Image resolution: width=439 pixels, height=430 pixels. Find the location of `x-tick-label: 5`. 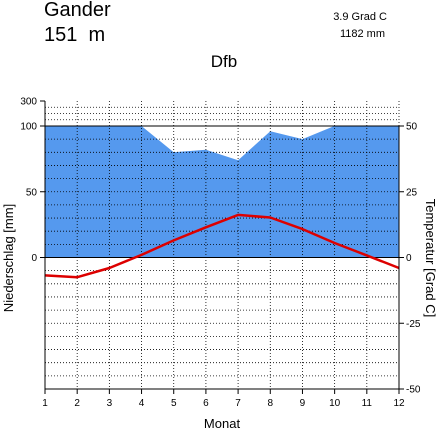

x-tick-label: 5 is located at coordinates (174, 403).